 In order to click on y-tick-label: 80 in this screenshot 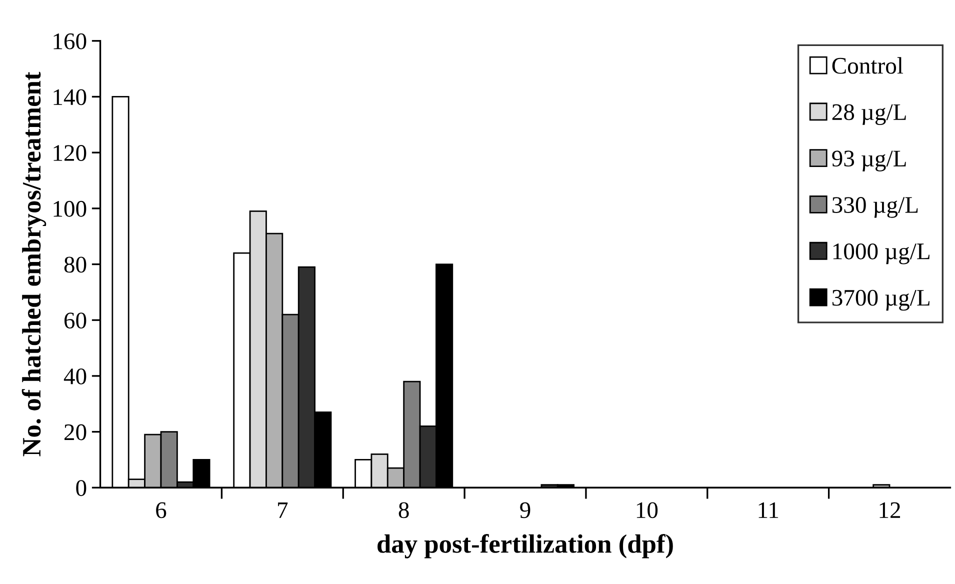, I will do `click(75, 264)`.